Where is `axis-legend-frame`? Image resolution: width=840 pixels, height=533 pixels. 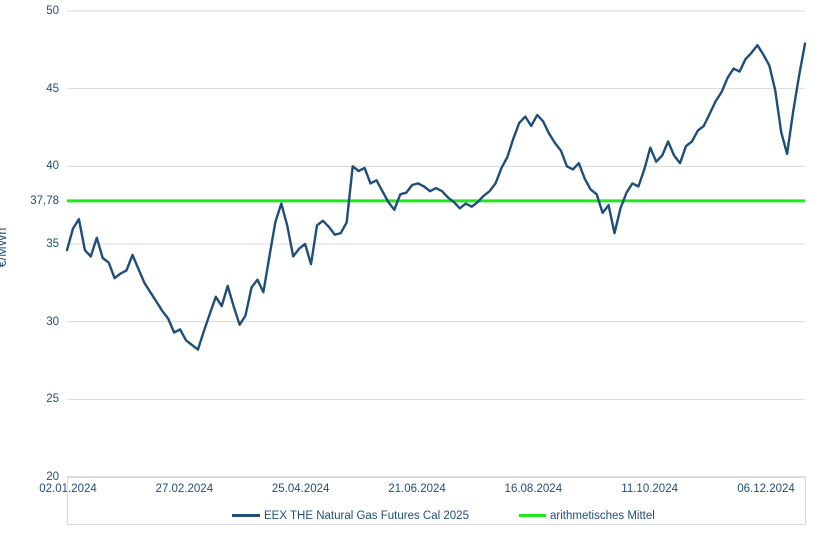 axis-legend-frame is located at coordinates (436, 501).